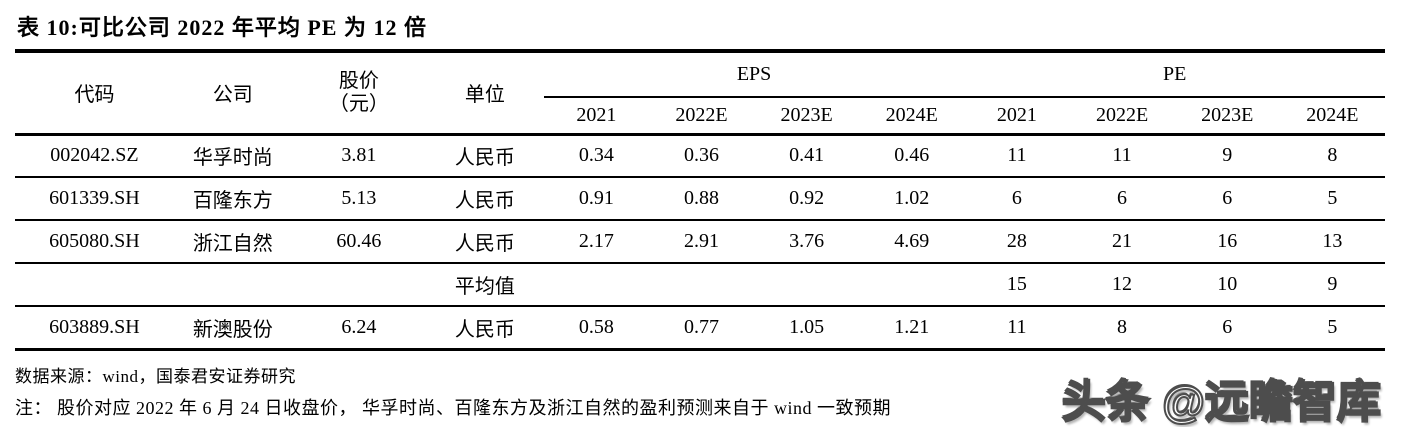  I want to click on eps-year-header: 2022E, so click(701, 114).